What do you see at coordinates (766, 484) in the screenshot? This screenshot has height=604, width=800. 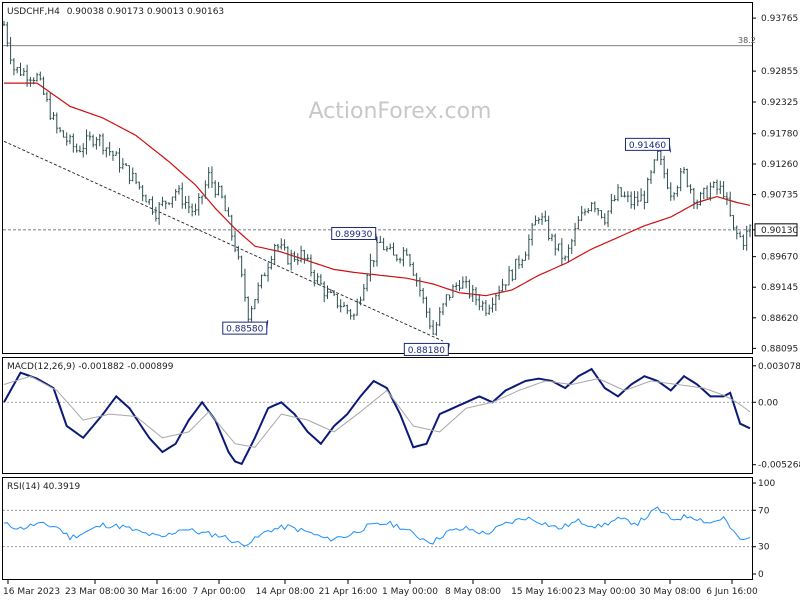 I see `rsi-axis-label: 100` at bounding box center [766, 484].